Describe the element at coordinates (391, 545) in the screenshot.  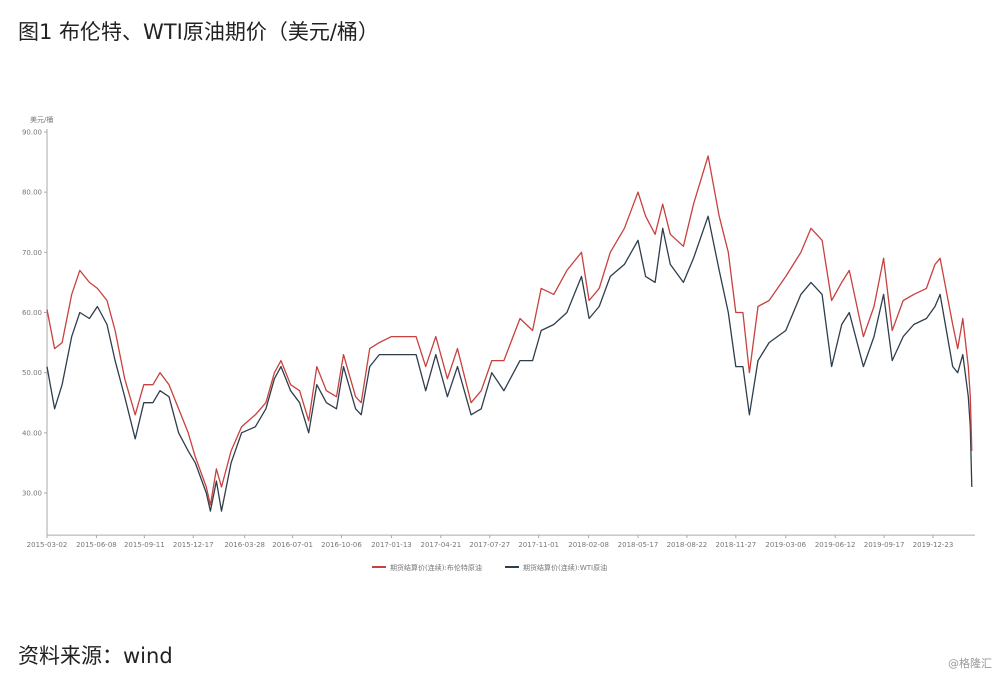
I see `x-tick-label: 2017-01-13` at that location.